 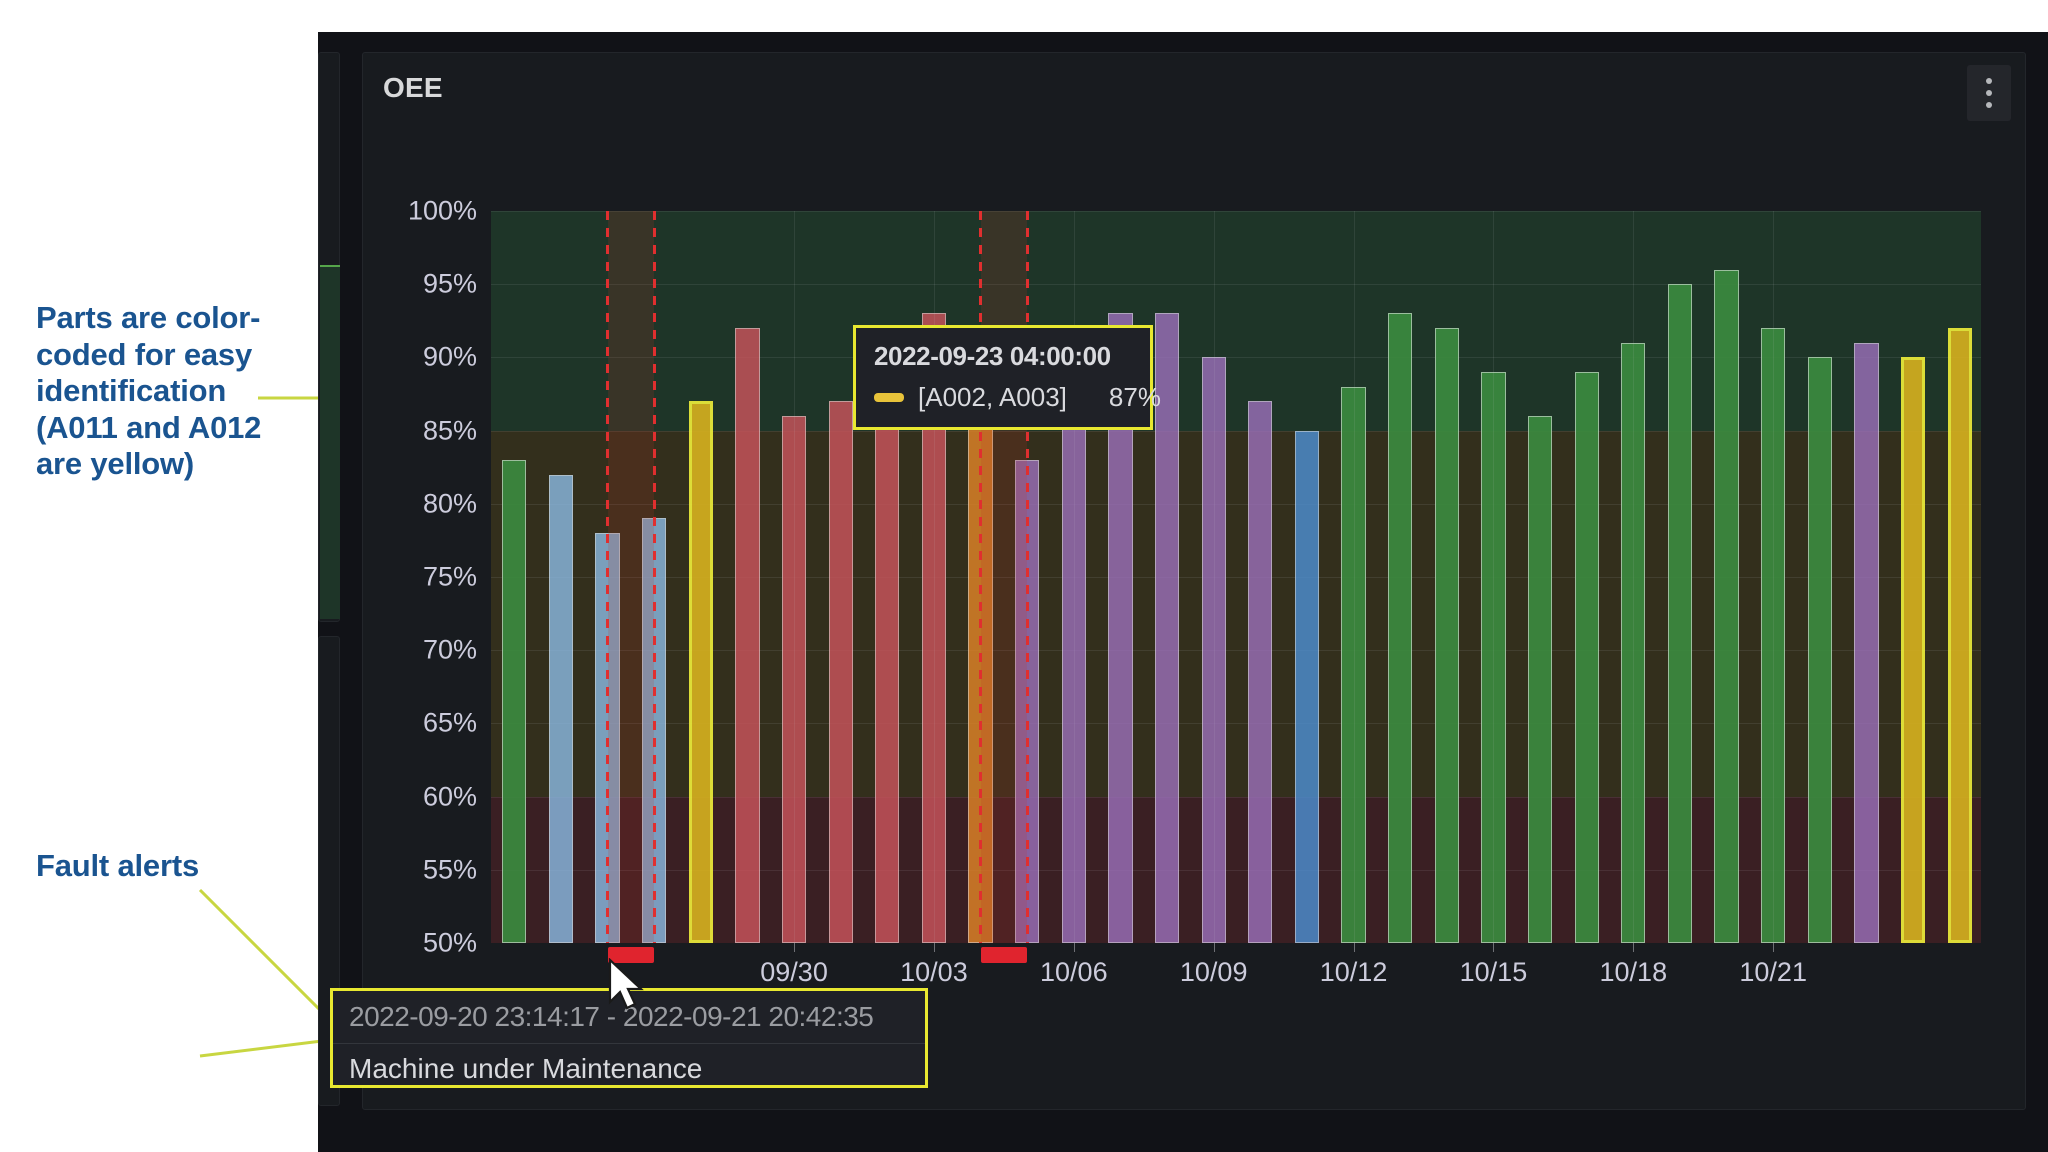 What do you see at coordinates (1493, 972) in the screenshot?
I see `x-axis-tick-label: 10/15` at bounding box center [1493, 972].